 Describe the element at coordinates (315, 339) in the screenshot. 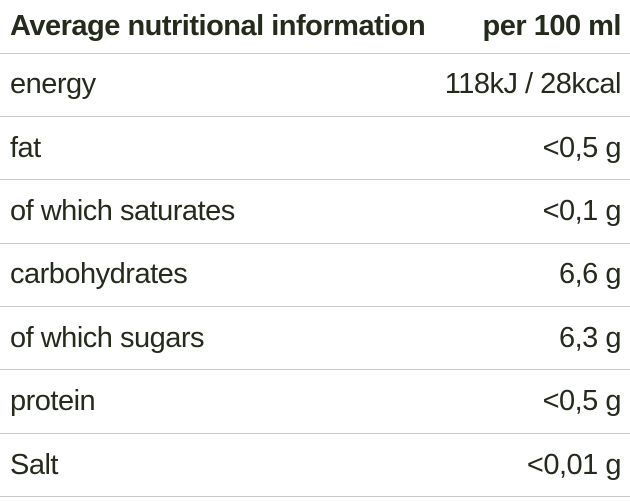

I see `table-row-sugars: of which sugars 6,3 g` at that location.